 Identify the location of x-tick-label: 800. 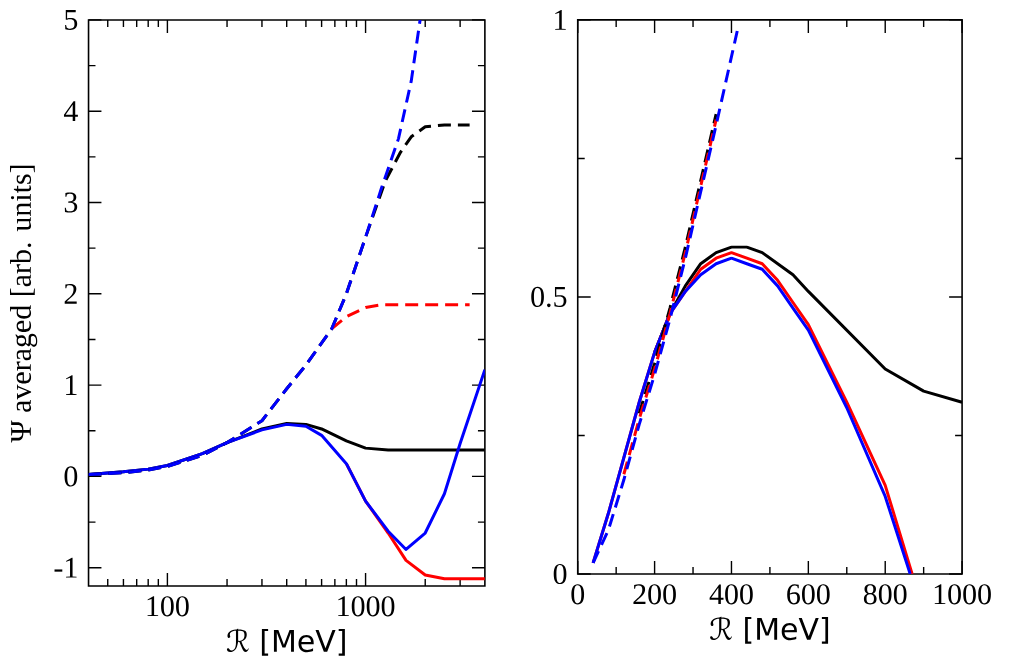
(885, 594).